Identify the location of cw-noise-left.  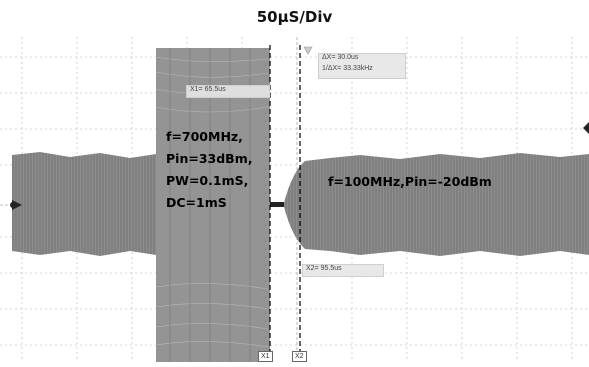
(84, 204).